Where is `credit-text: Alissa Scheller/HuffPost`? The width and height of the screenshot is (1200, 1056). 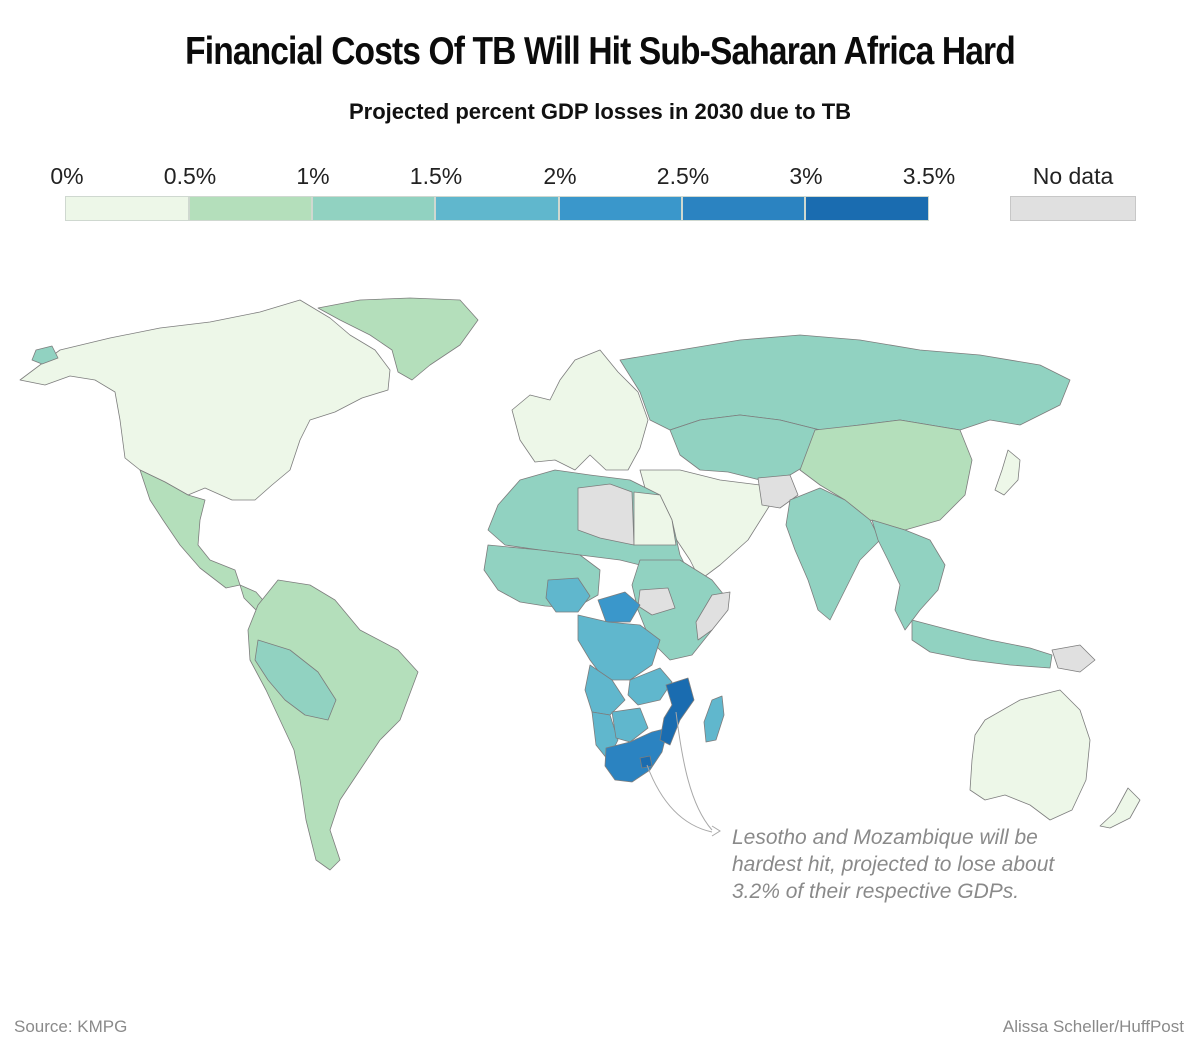
credit-text: Alissa Scheller/HuffPost is located at coordinates (1093, 1026).